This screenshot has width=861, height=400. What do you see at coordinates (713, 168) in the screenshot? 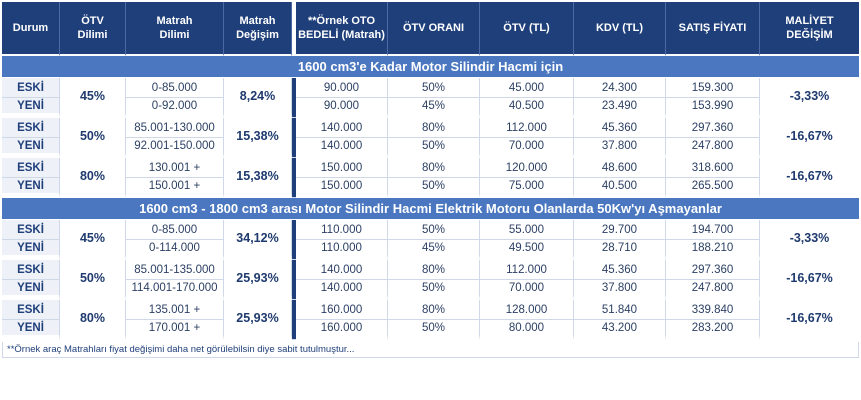
I see `sale-price-cell: 318.600` at bounding box center [713, 168].